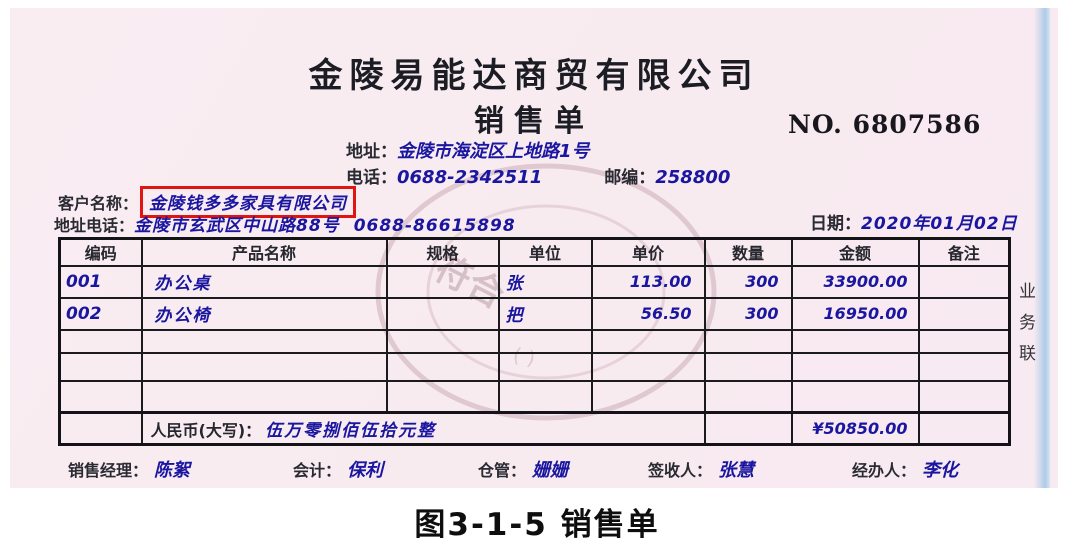 This screenshot has height=550, width=1074. I want to click on company-title: 金陵易能达商贸有限公司, so click(534, 76).